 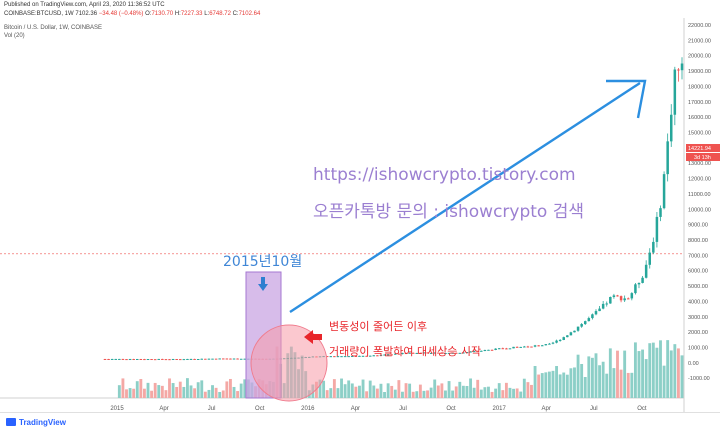 I want to click on tradingview-logo-icon, so click(x=11, y=422).